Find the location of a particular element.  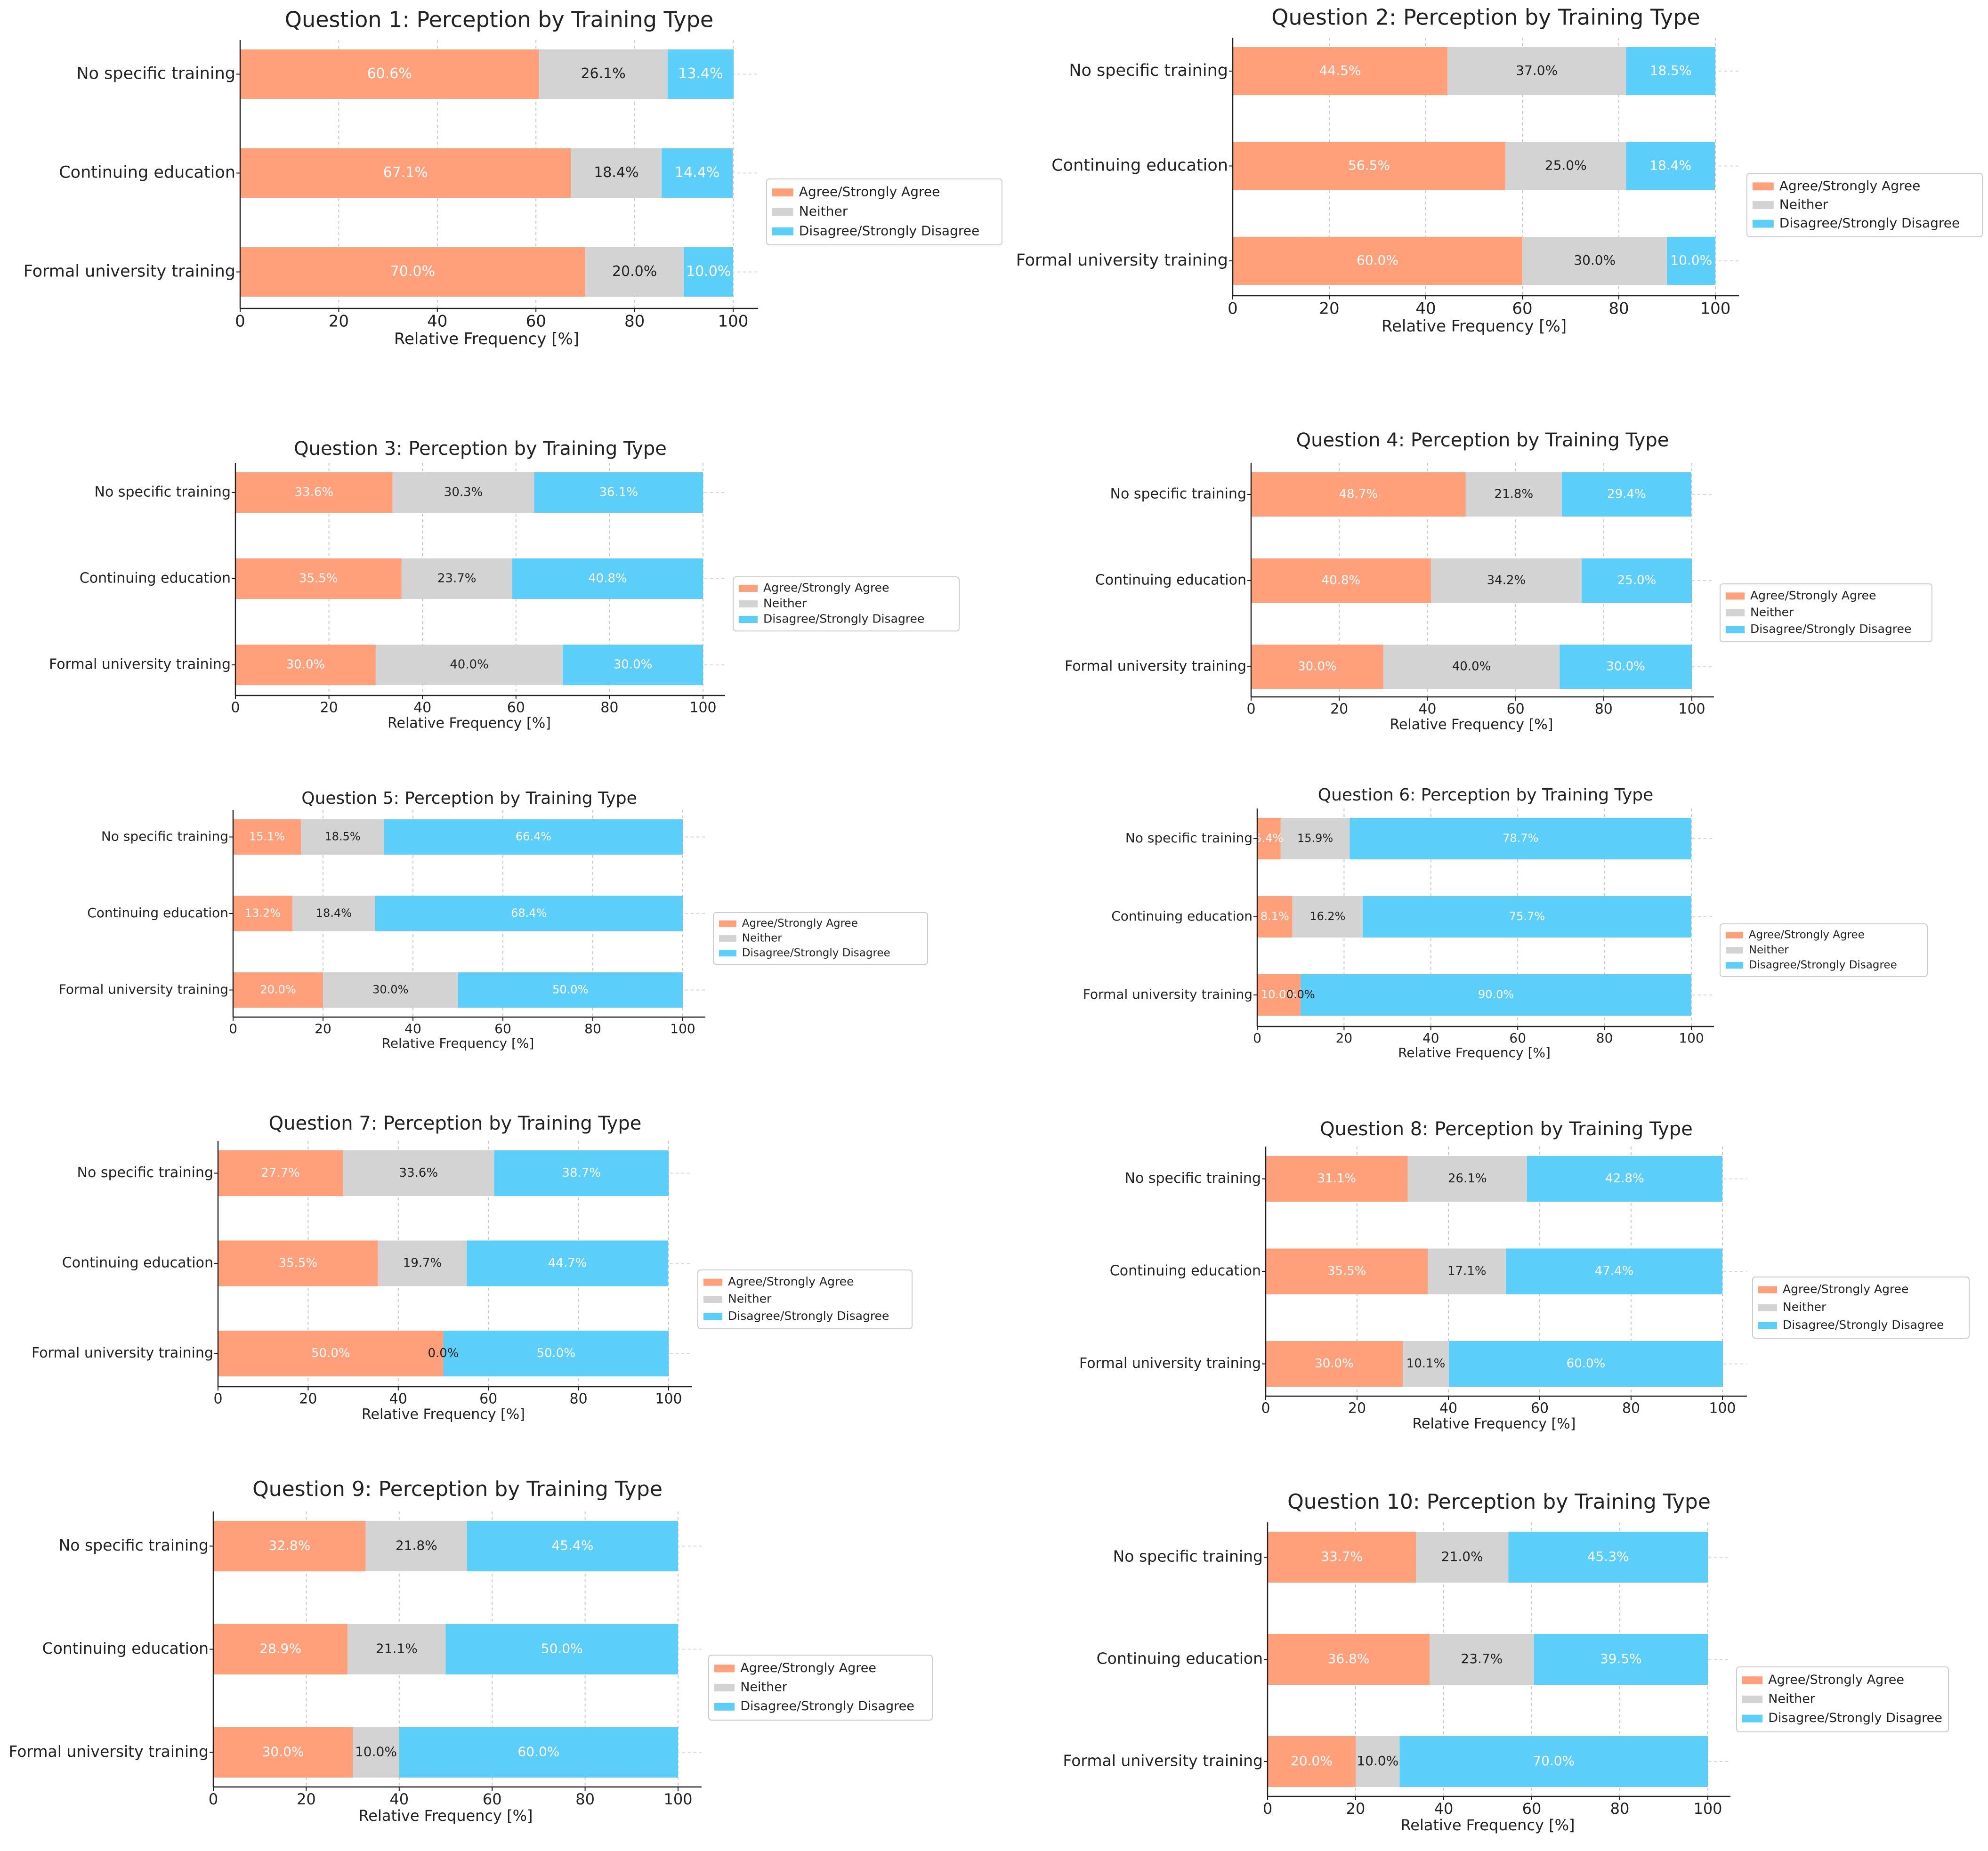

data-label: 39.5% is located at coordinates (1621, 1659).